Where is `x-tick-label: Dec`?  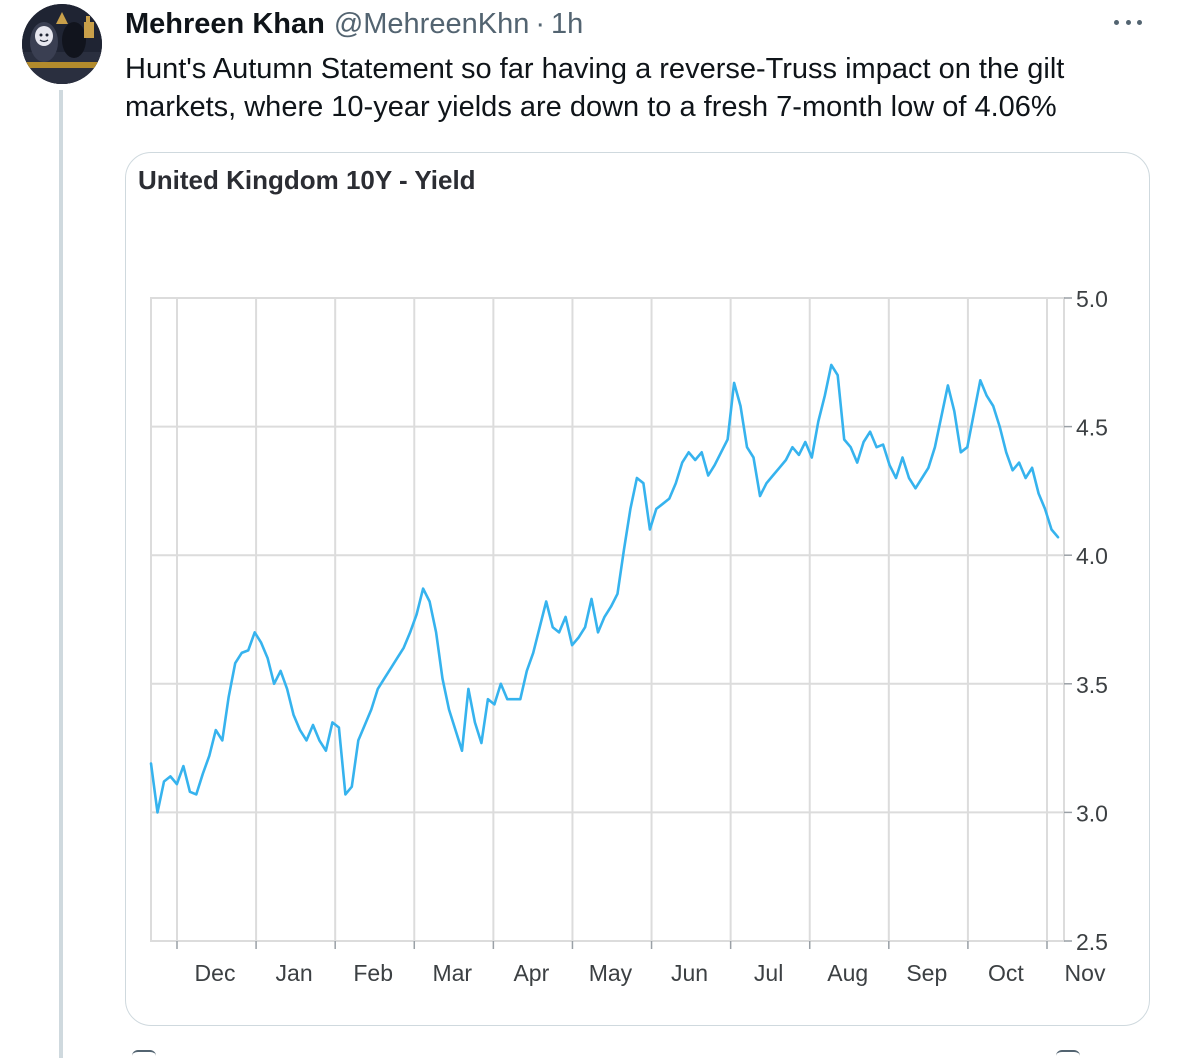
x-tick-label: Dec is located at coordinates (215, 973).